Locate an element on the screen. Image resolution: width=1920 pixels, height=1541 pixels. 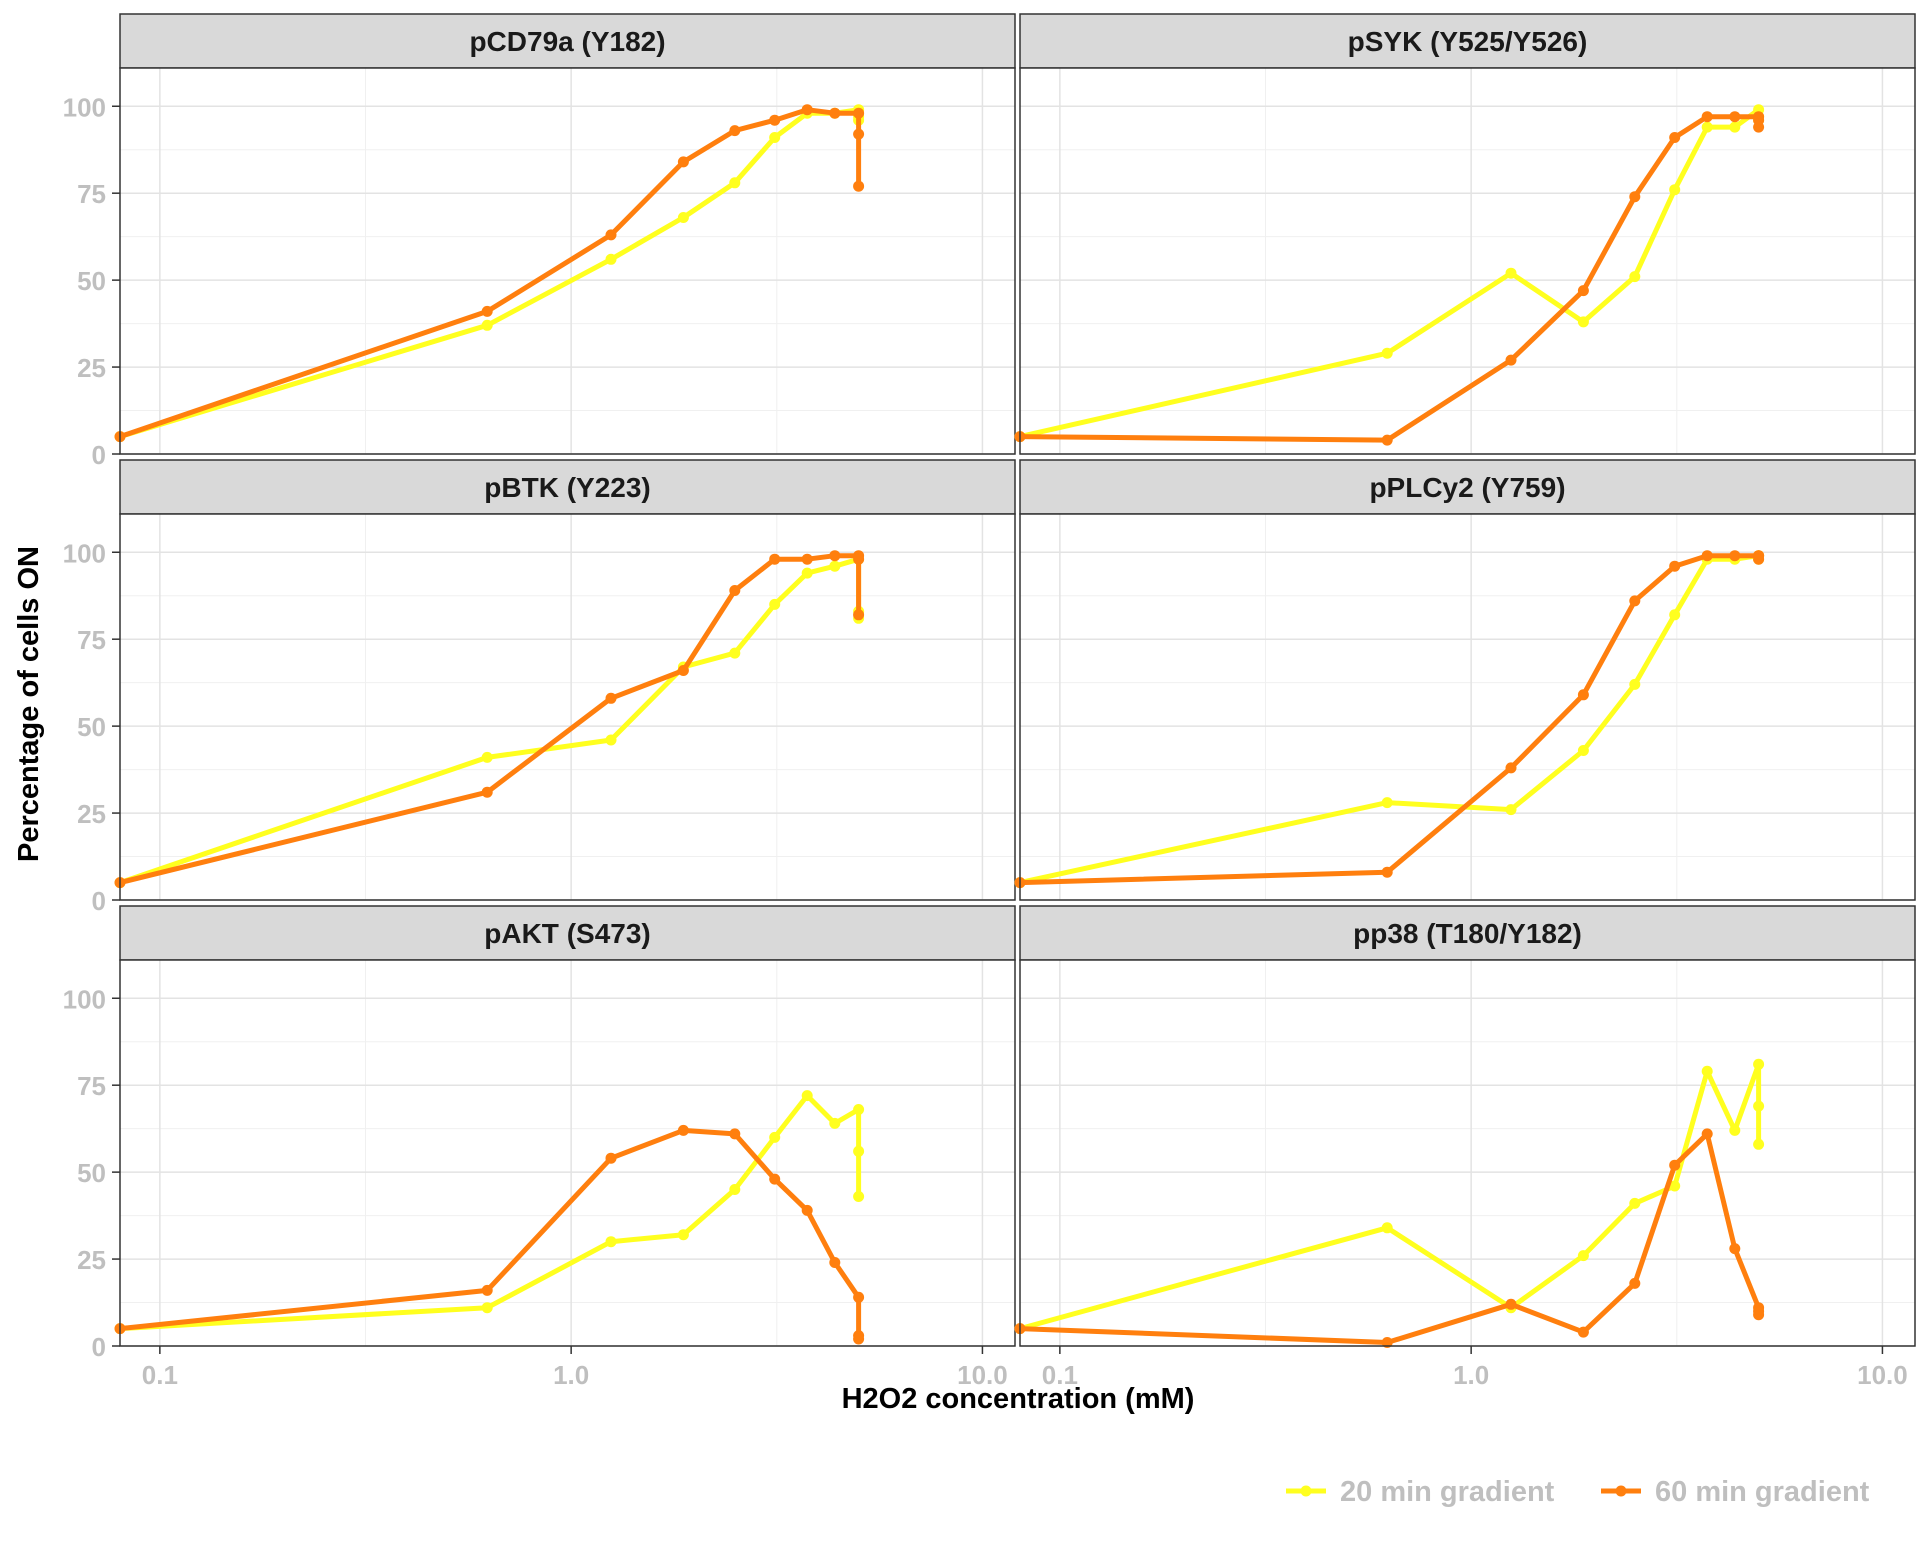
panel-pcd79a-y182: pCD79a (Y182) is located at coordinates (565, 234).